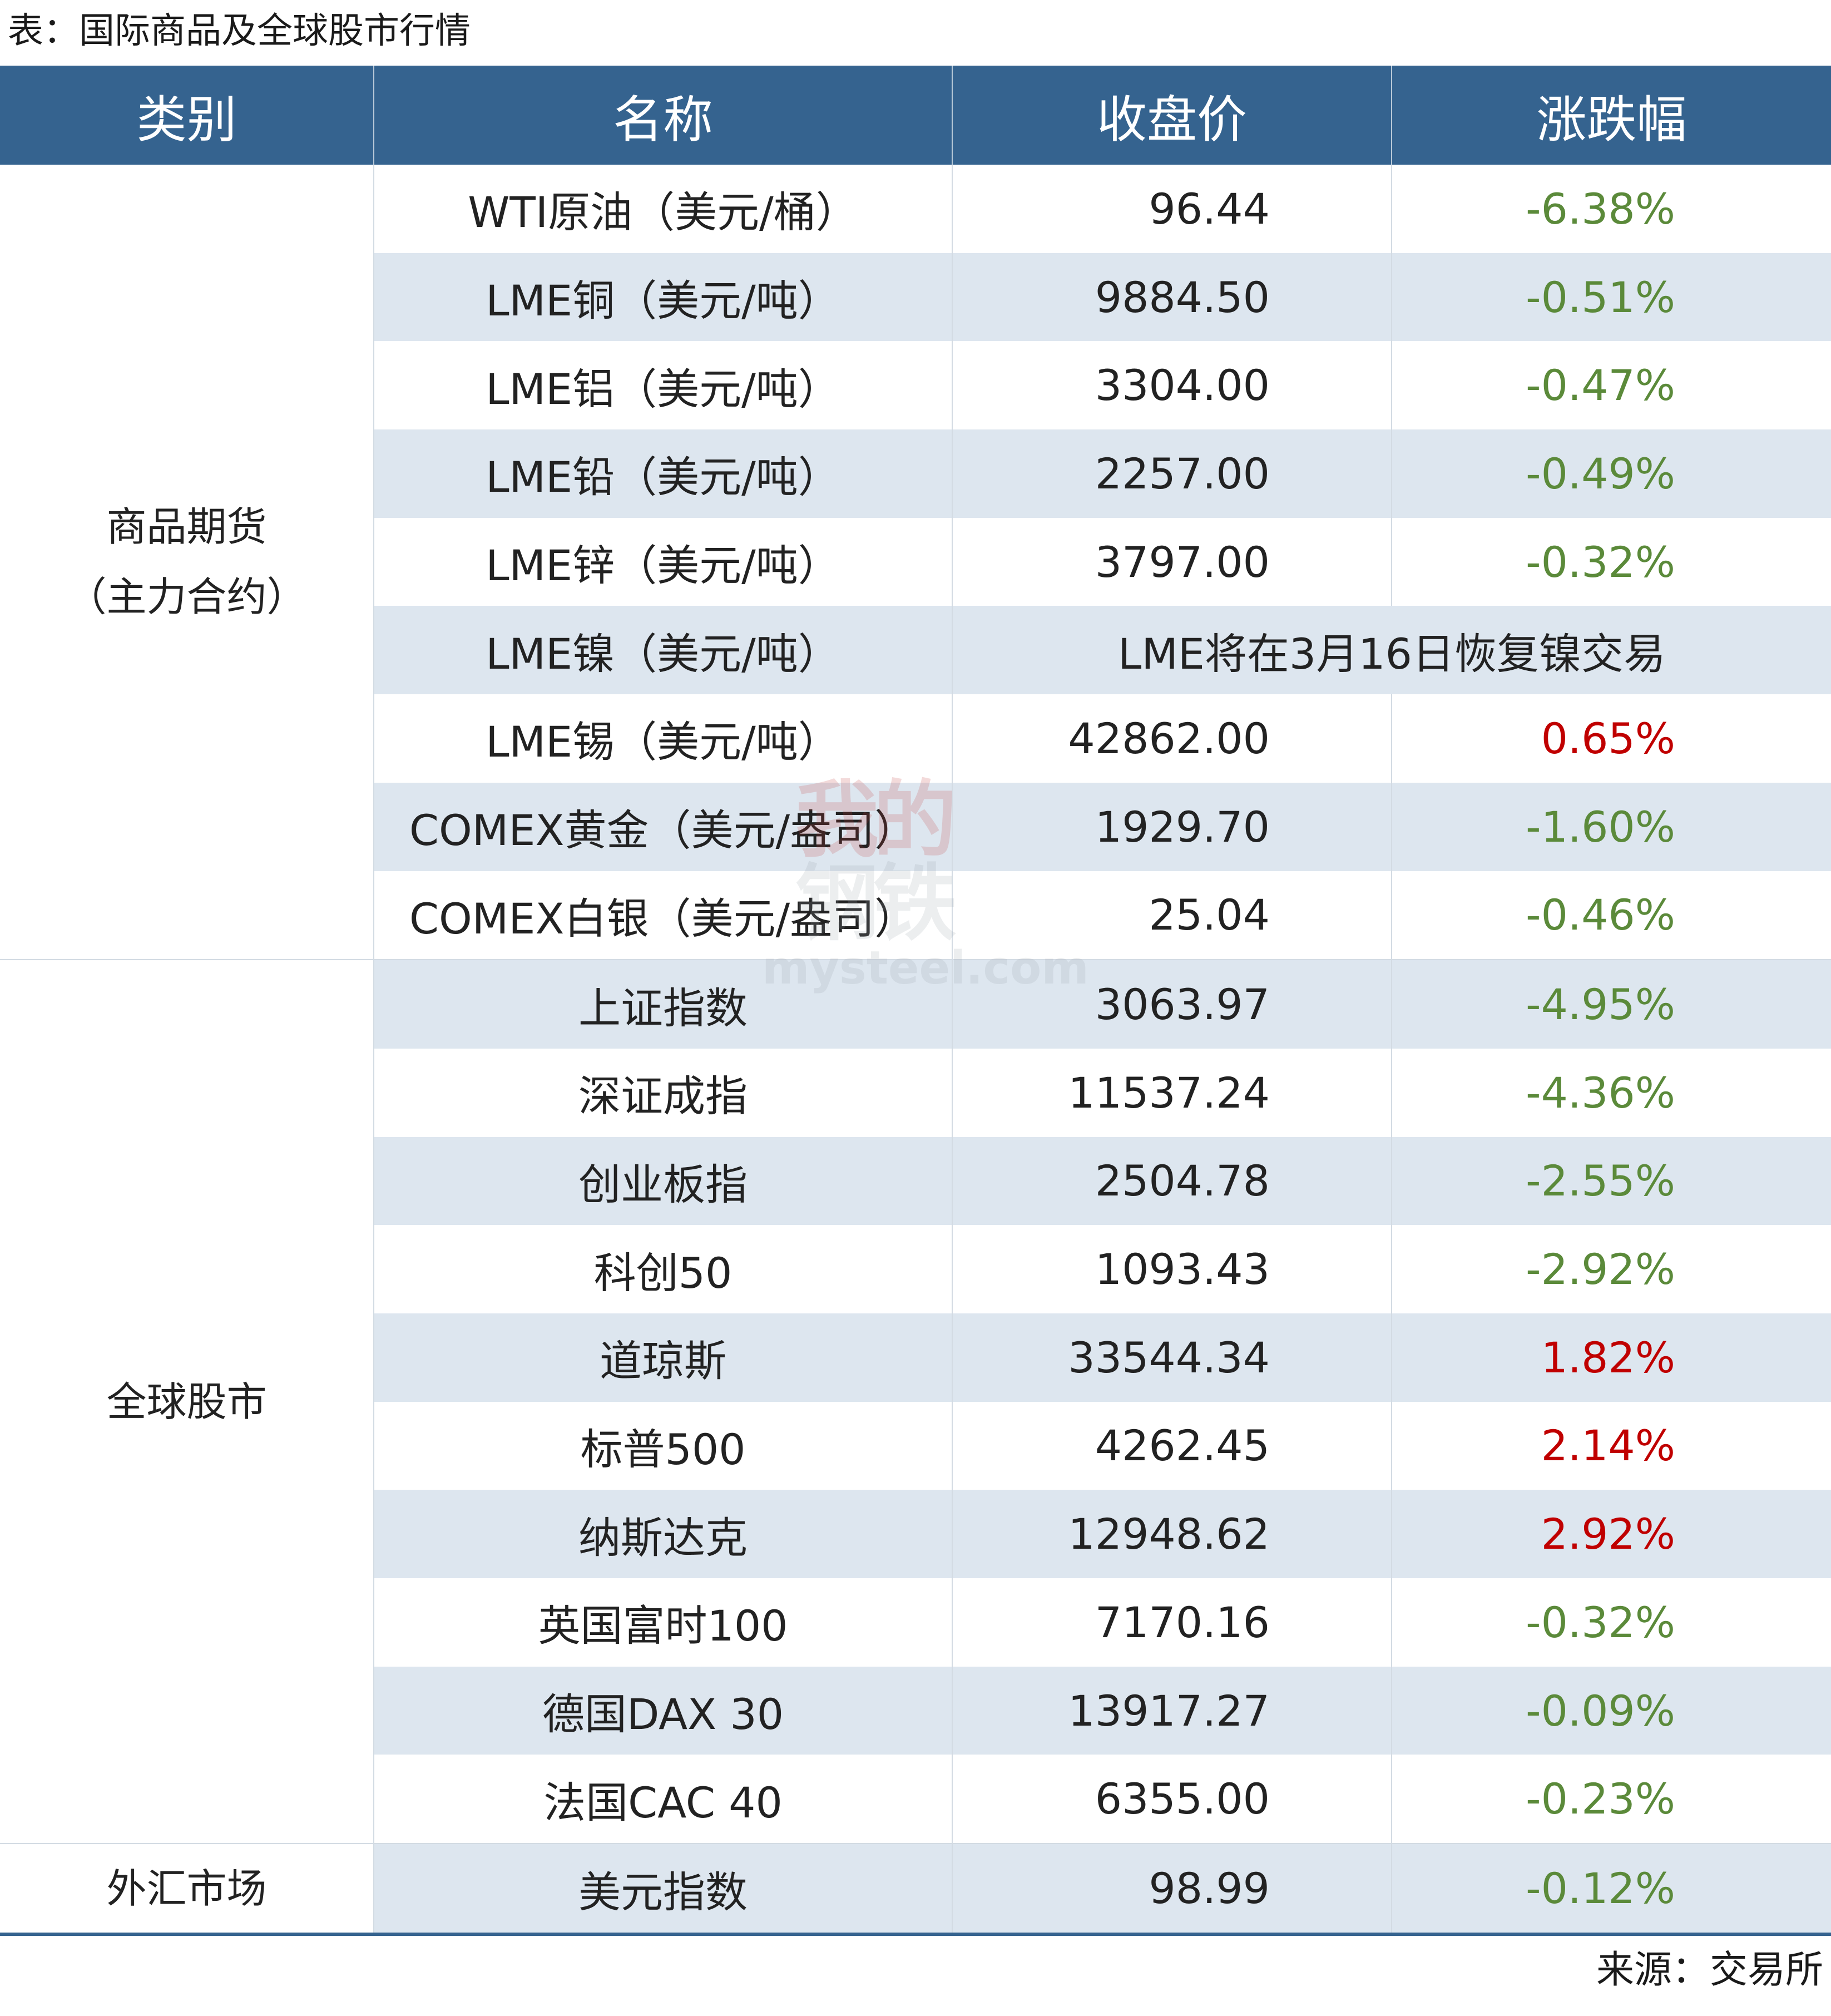  Describe the element at coordinates (662, 1004) in the screenshot. I see `row-name: 上证指数` at that location.